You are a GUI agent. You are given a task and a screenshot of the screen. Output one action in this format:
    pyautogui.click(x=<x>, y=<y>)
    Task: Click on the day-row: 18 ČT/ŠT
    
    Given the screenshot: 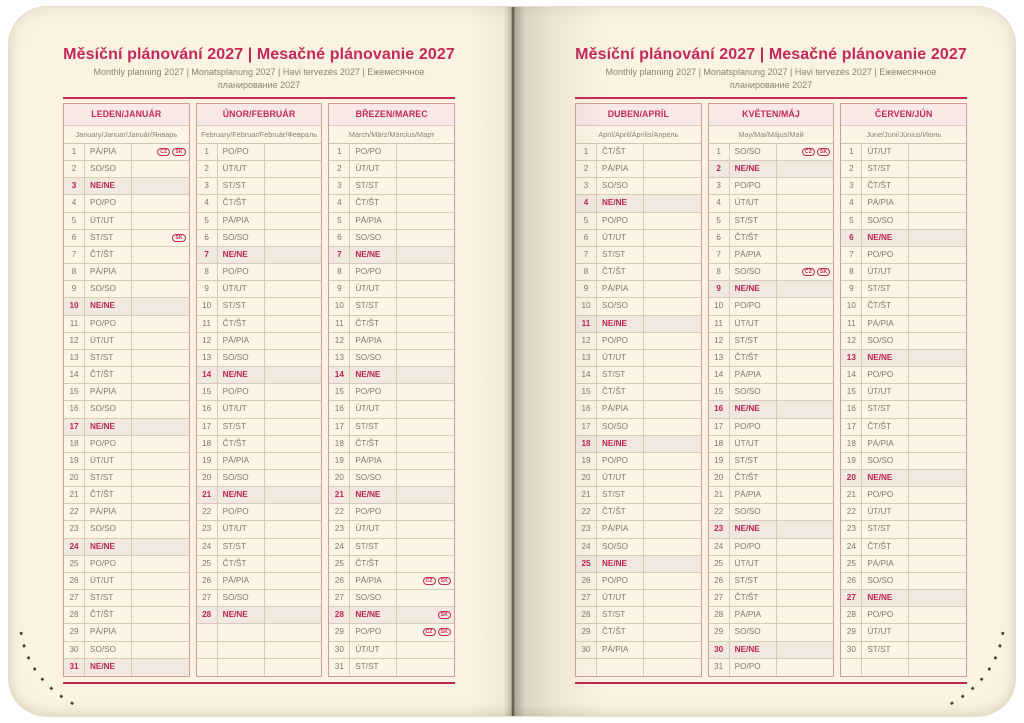 What is the action you would take?
    pyautogui.click(x=259, y=444)
    